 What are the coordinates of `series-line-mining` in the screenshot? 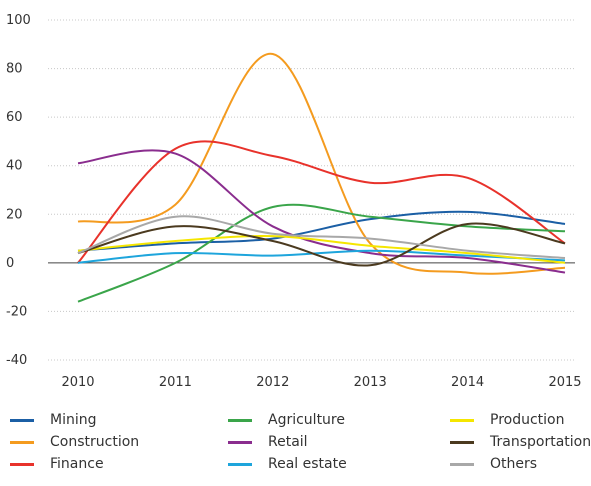 It's located at (321, 231).